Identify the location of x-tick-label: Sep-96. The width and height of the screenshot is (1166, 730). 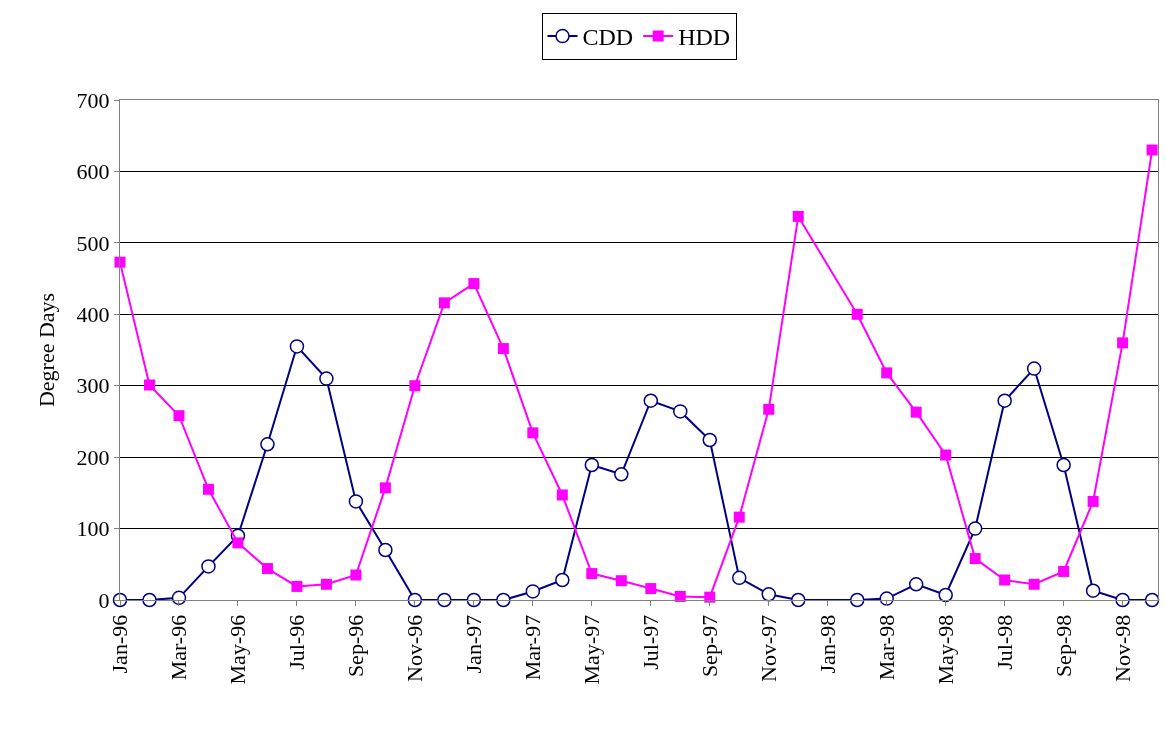
(356, 646).